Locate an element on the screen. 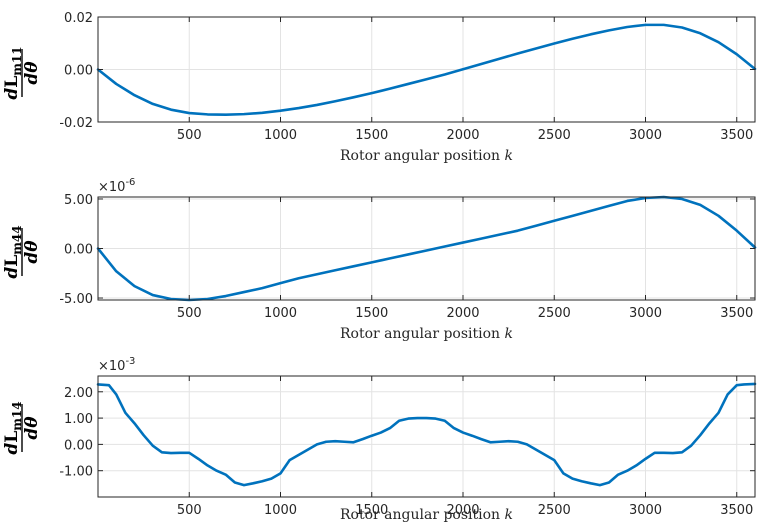  y-tick-label: 0.02 is located at coordinates (78, 18).